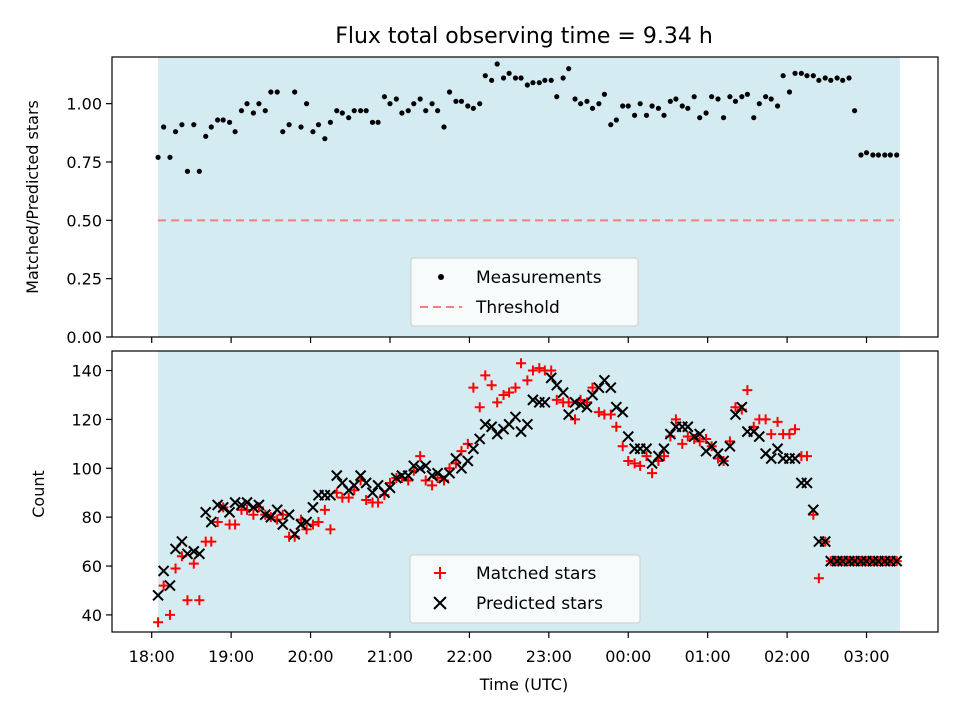 This screenshot has width=960, height=720. Describe the element at coordinates (524, 36) in the screenshot. I see `chart-title: Flux total observing time = 9.34 h` at that location.